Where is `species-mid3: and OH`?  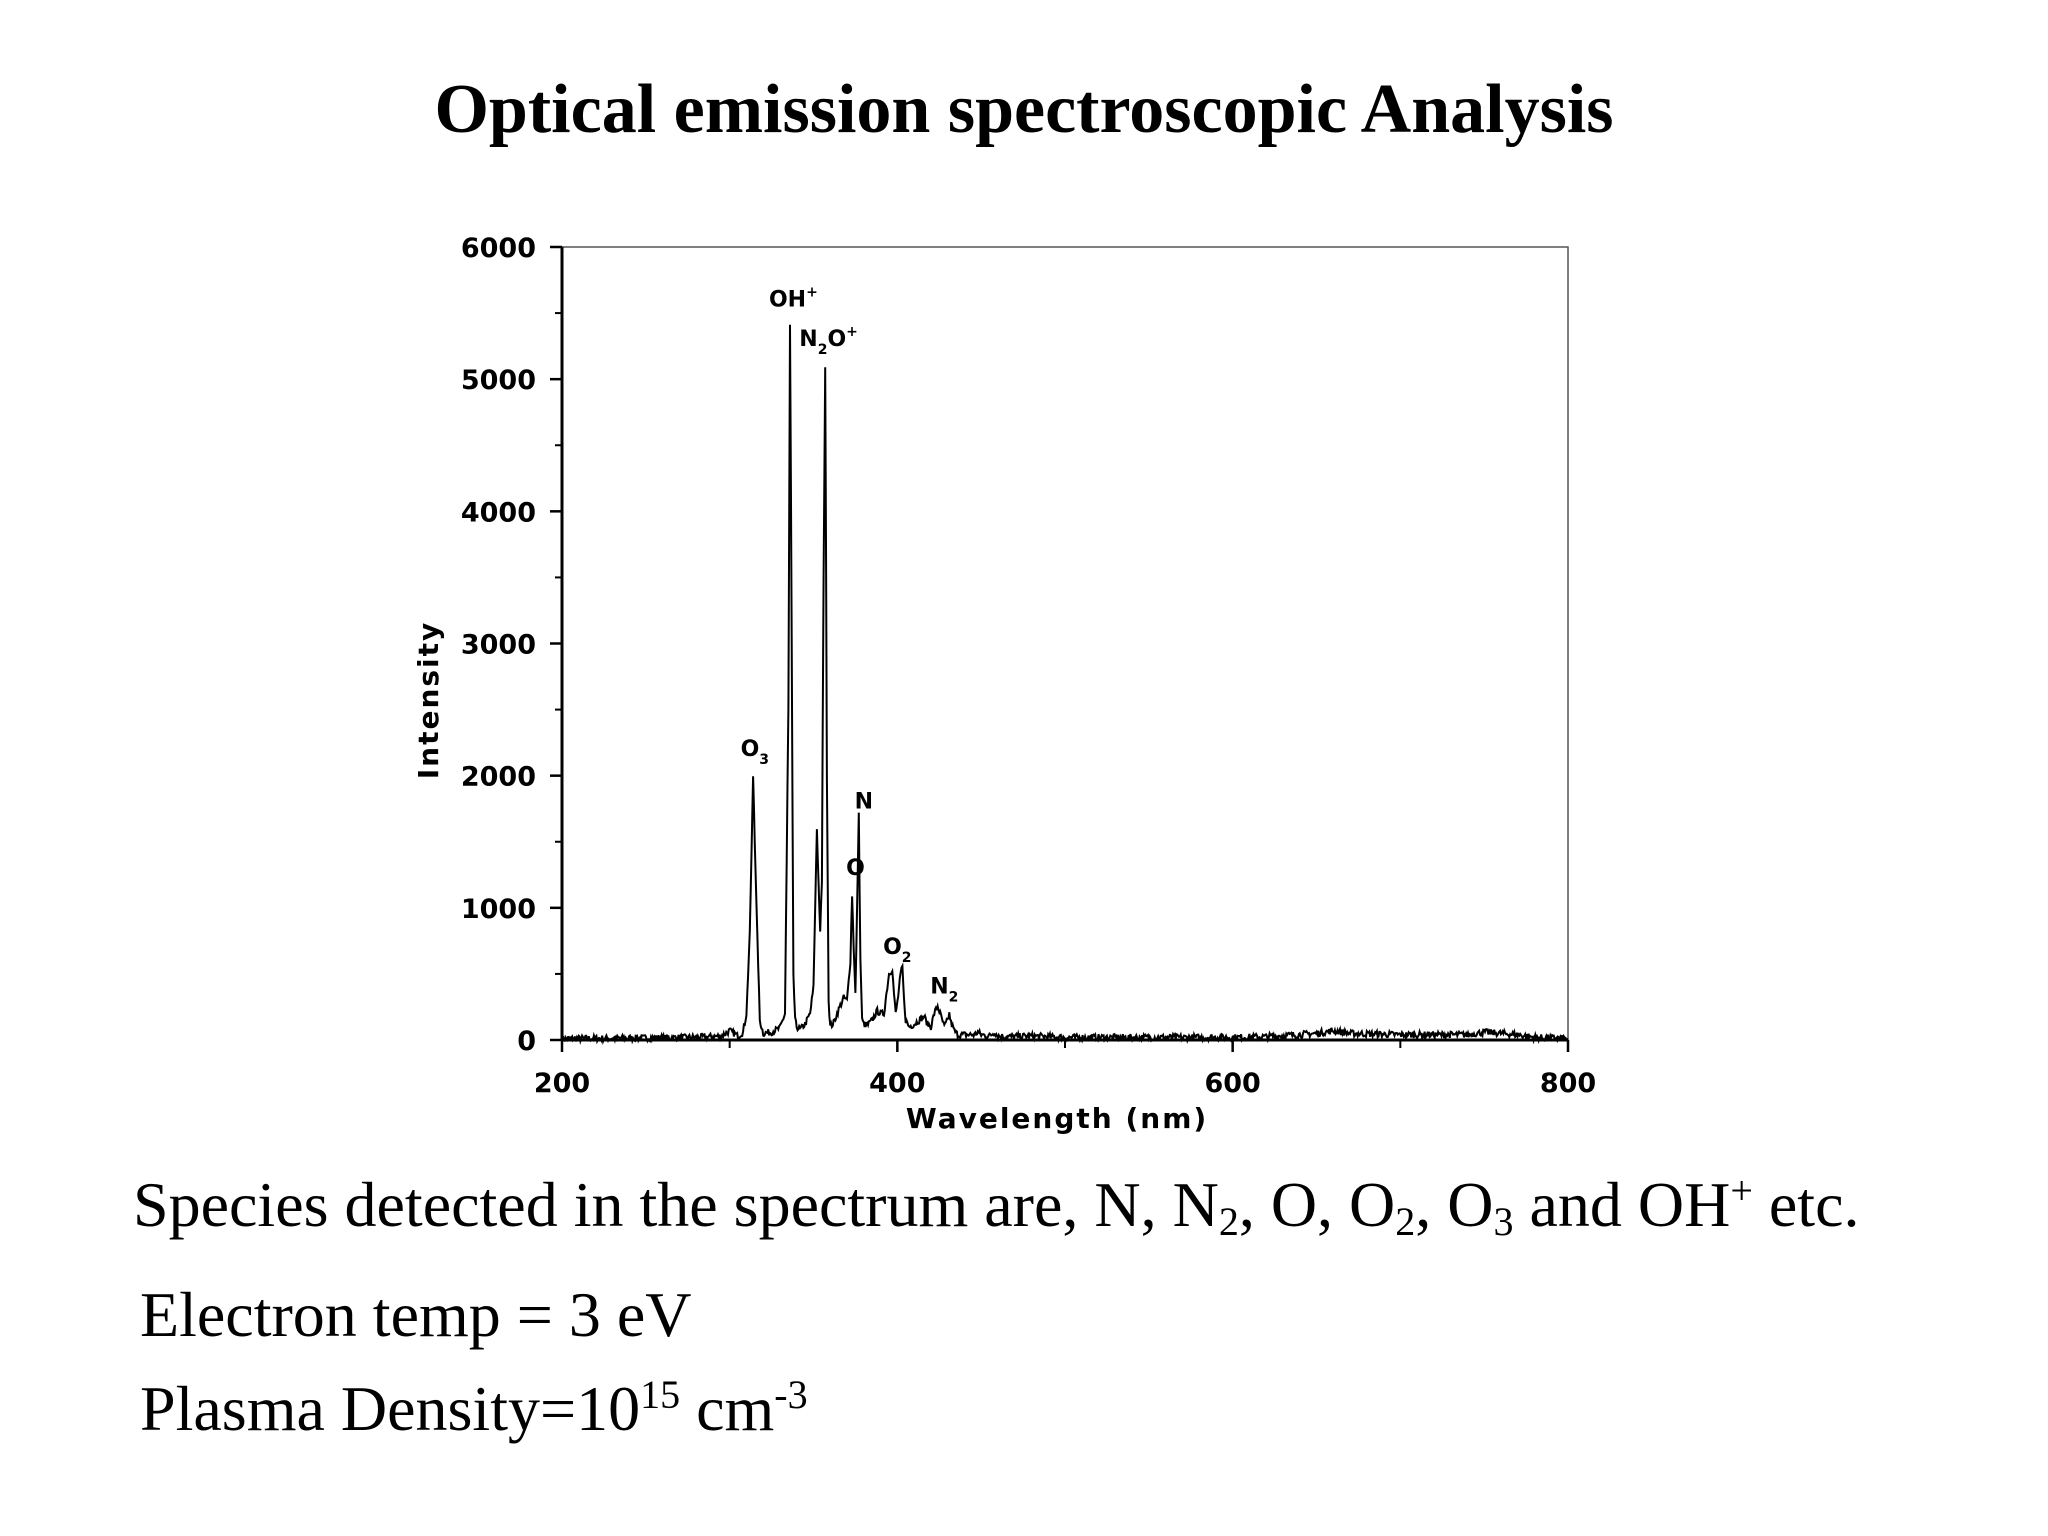
species-mid3: and OH is located at coordinates (1622, 1204).